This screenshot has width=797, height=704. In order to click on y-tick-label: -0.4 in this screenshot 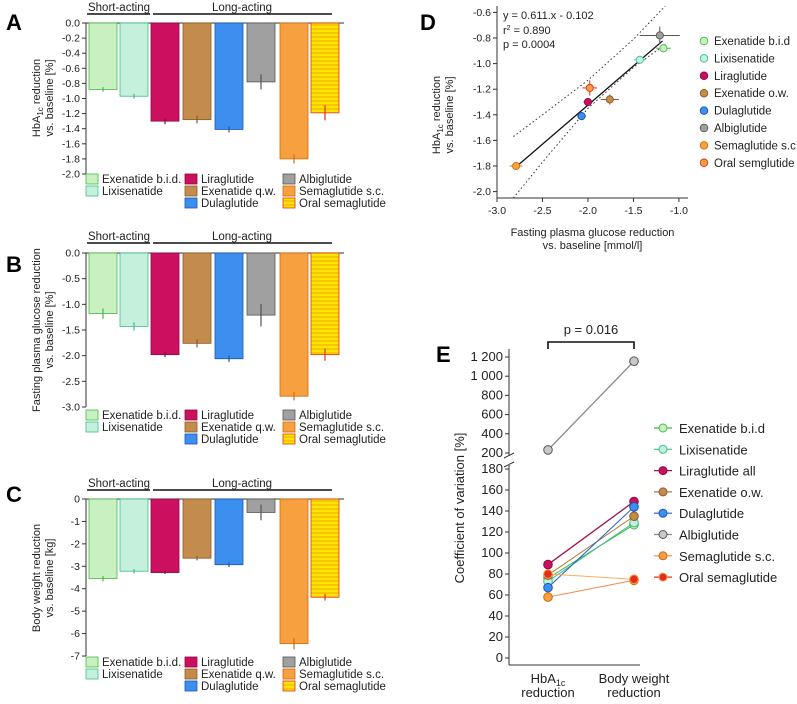, I will do `click(71, 54)`.